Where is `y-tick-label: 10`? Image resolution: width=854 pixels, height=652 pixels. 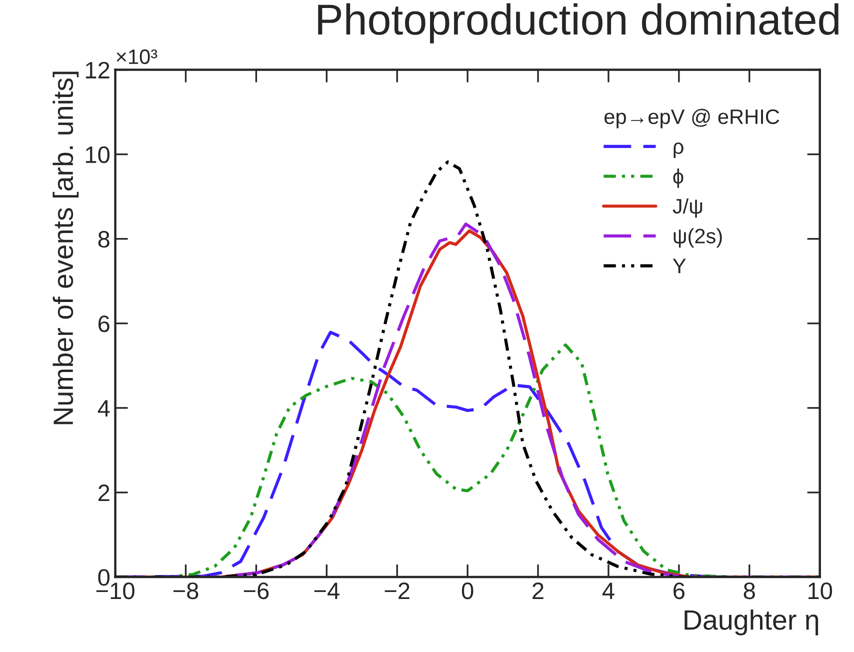 y-tick-label: 10 is located at coordinates (98, 155).